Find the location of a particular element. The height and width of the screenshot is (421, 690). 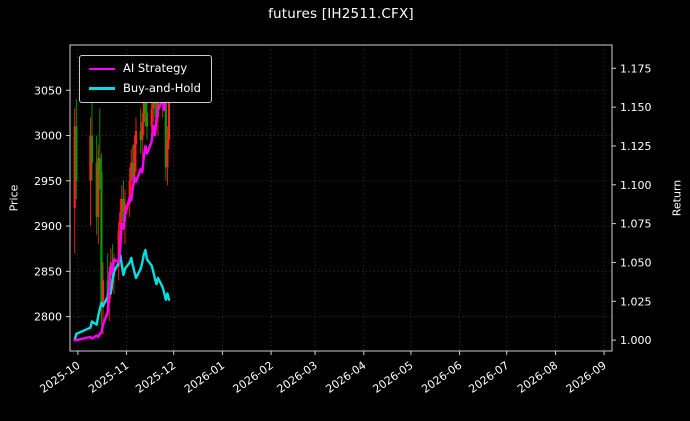

buy-and-hold-line-sample is located at coordinates (102, 88).